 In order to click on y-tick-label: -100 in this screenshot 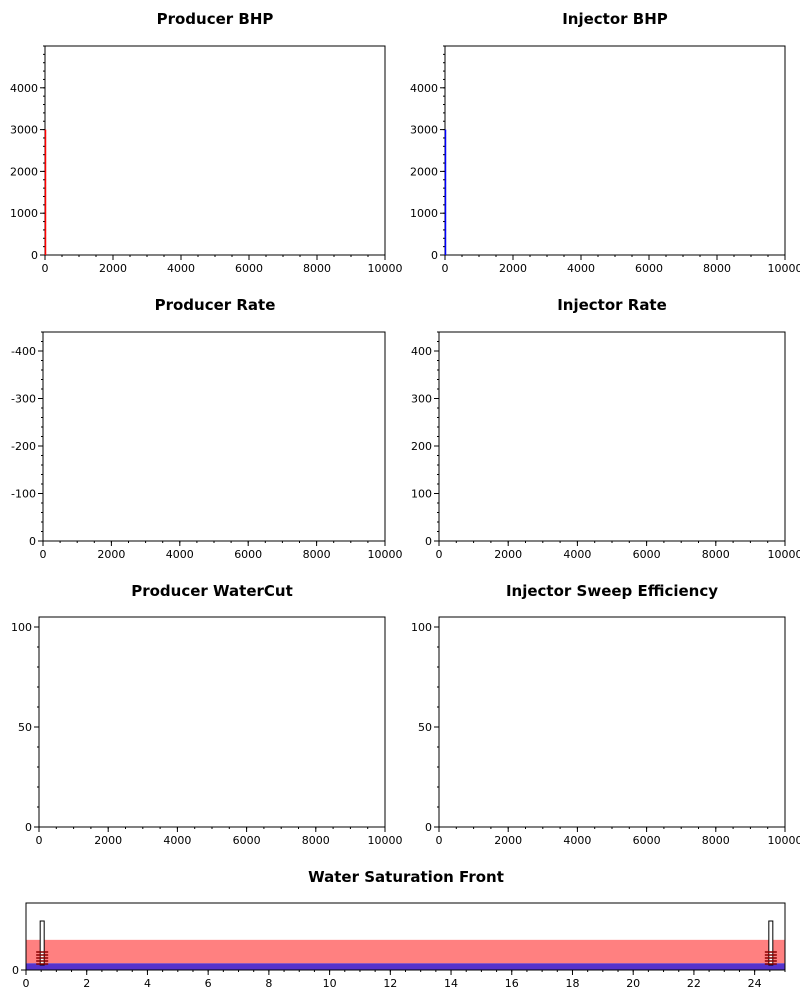, I will do `click(23, 494)`.